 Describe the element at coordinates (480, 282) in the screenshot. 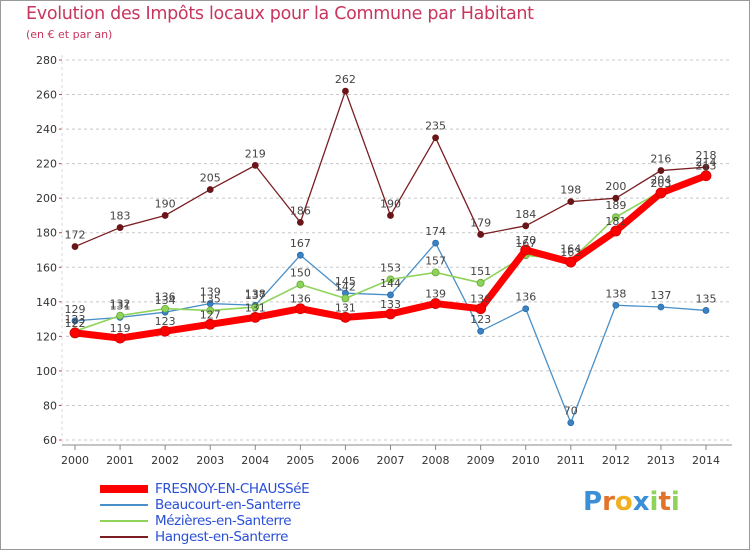

I see `point-mezieres-2009` at that location.